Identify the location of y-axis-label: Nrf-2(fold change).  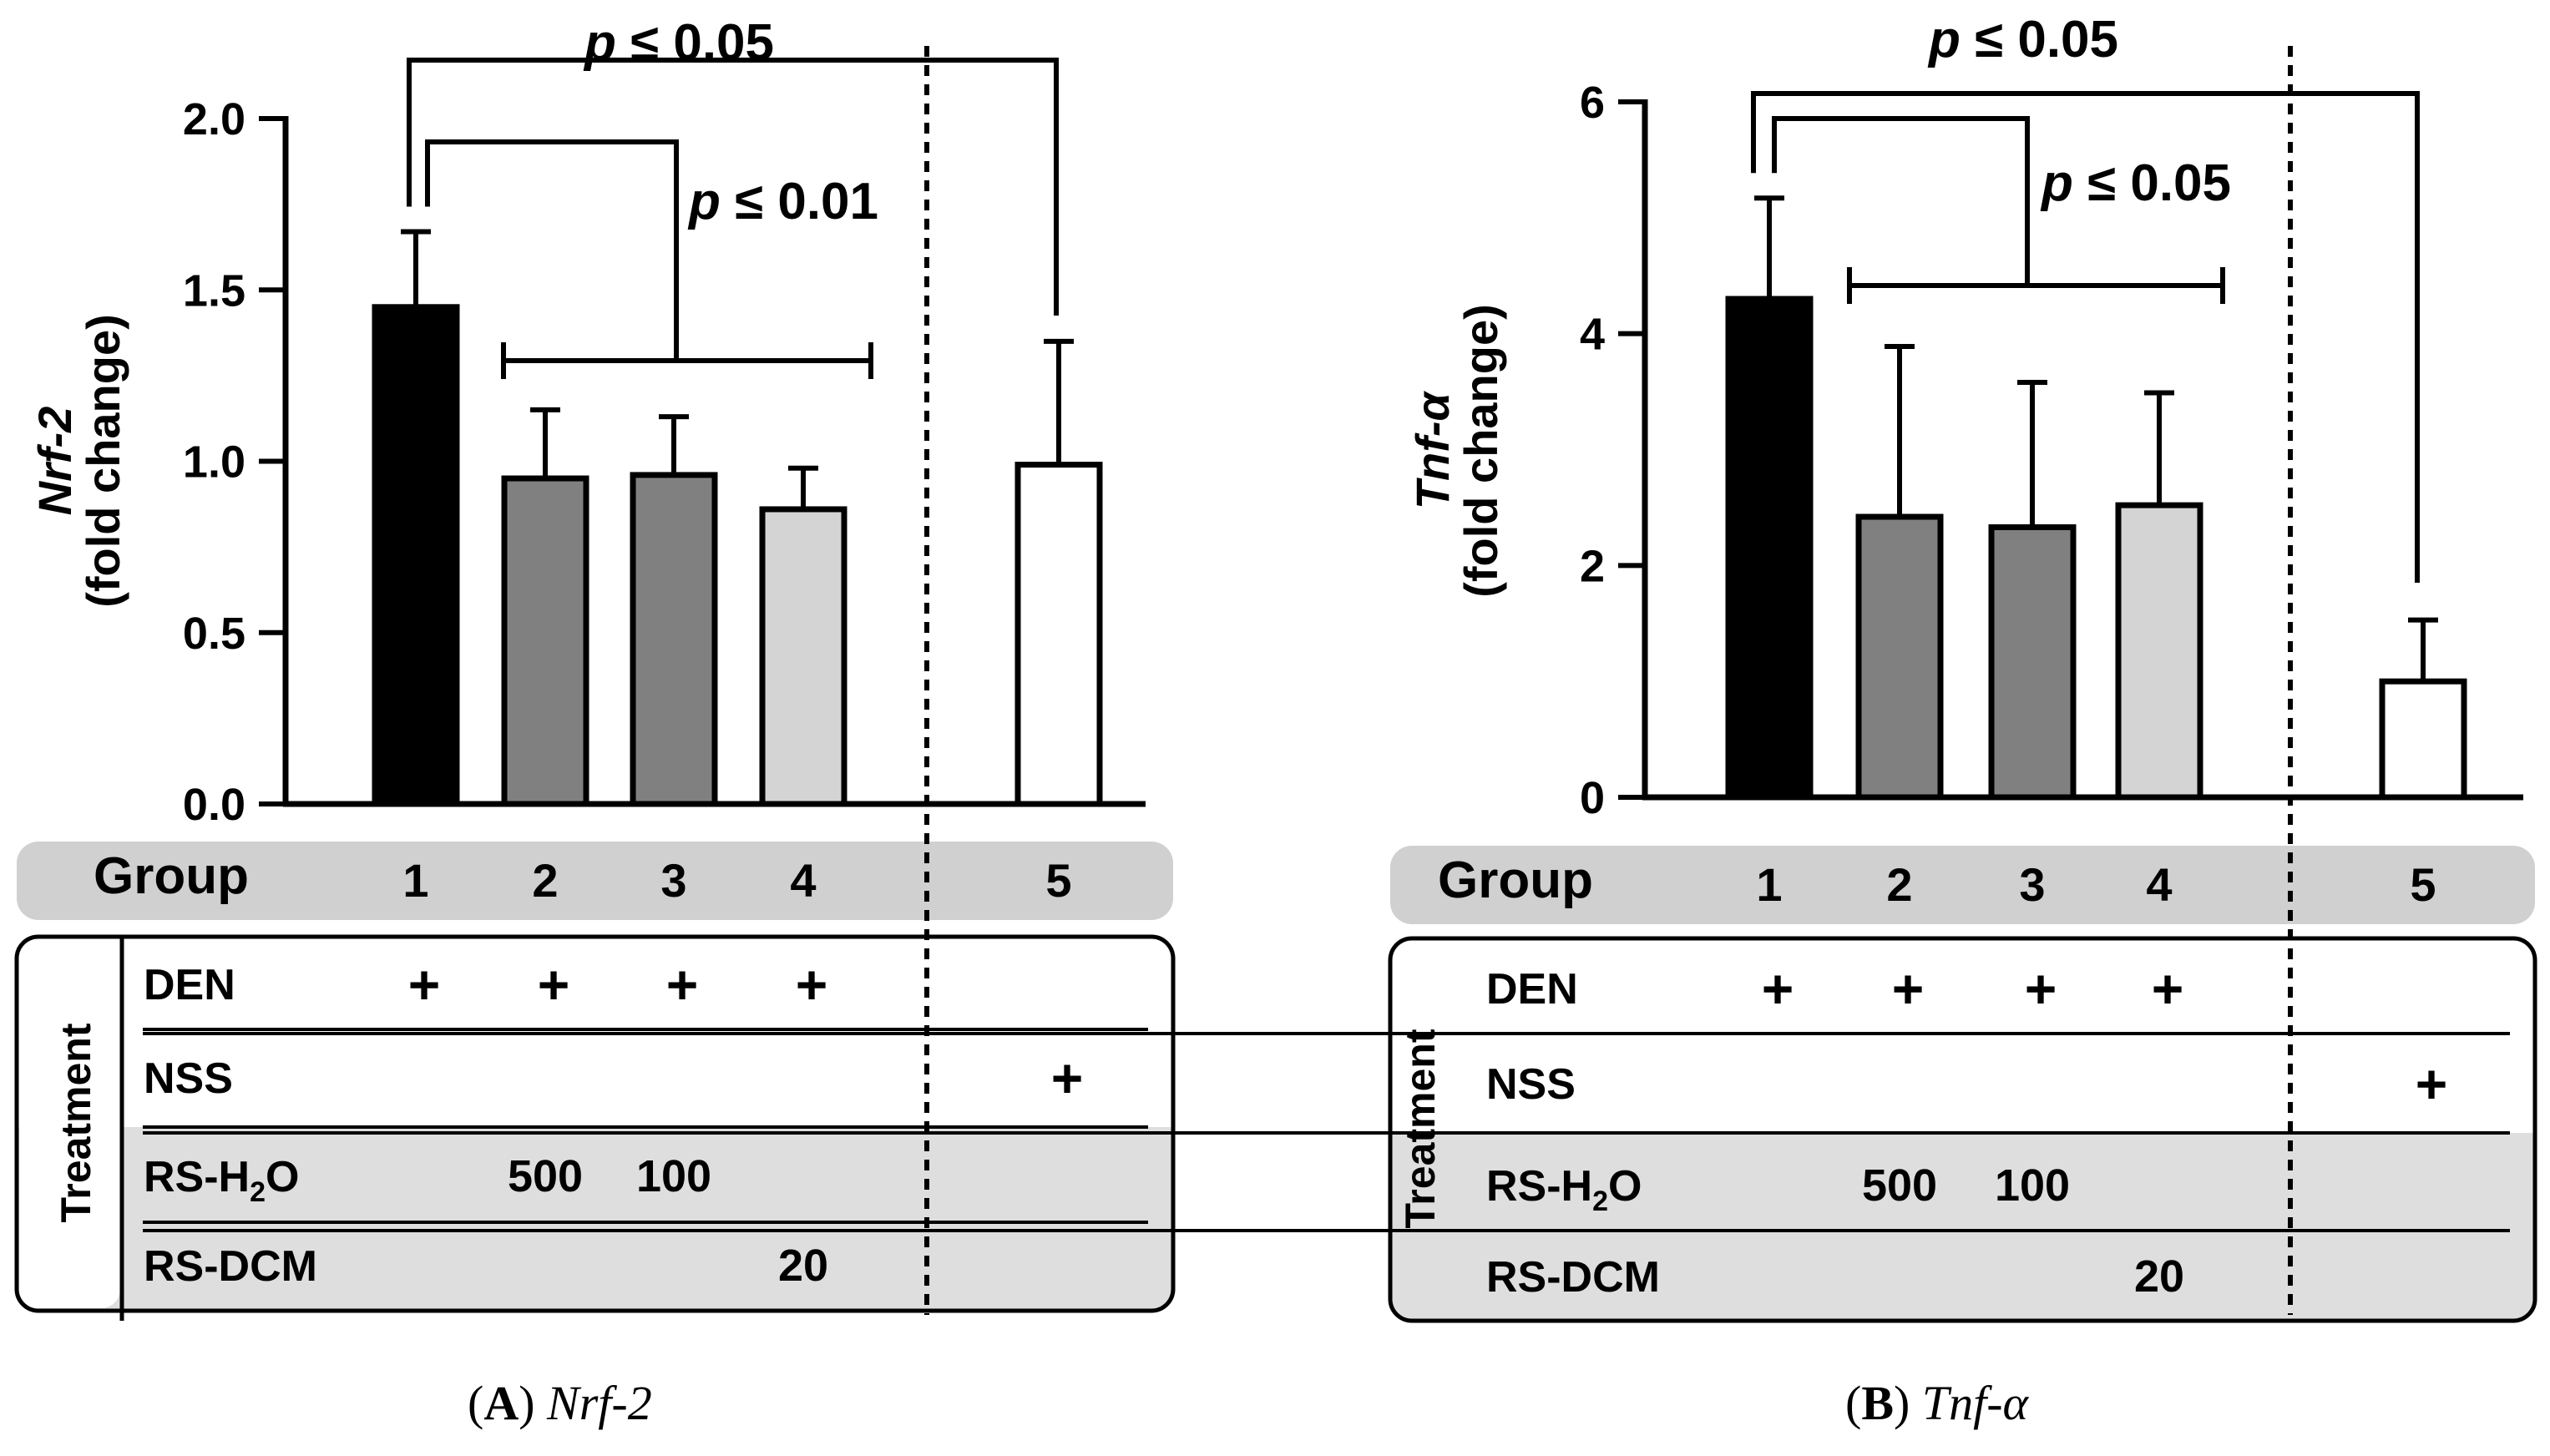
(79, 461).